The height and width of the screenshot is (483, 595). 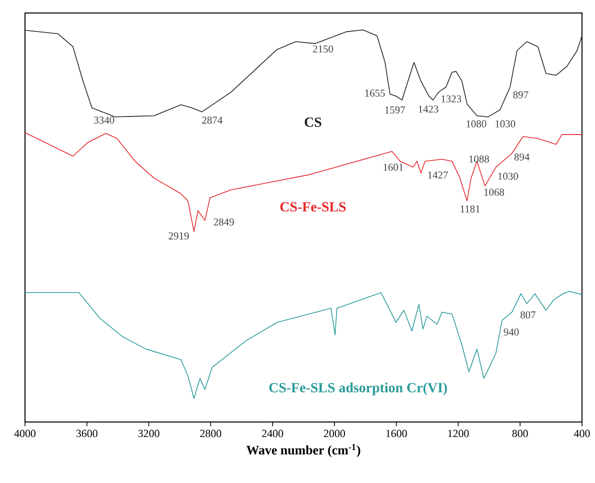 What do you see at coordinates (479, 159) in the screenshot?
I see `annotation: 1088` at bounding box center [479, 159].